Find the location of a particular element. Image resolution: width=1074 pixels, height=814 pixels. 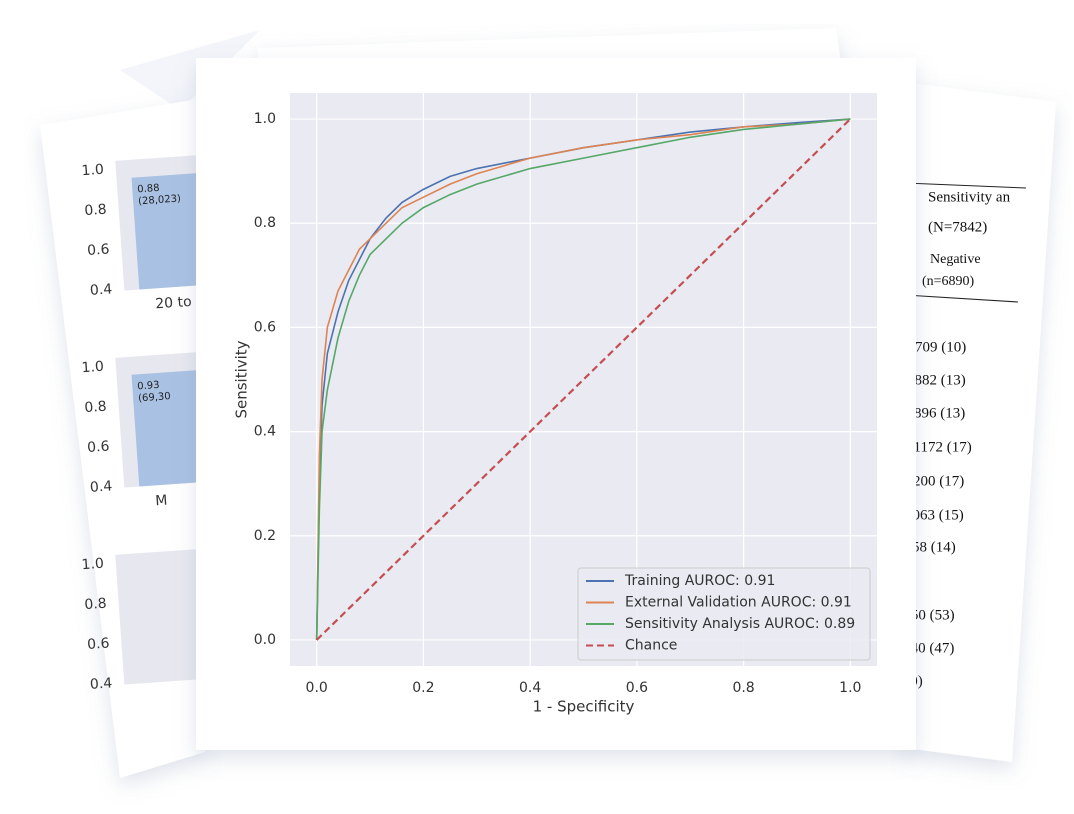

mini-chart: 1.0 0.8 0.6 0.4 0.88(28,023) 20 to is located at coordinates (148, 233).